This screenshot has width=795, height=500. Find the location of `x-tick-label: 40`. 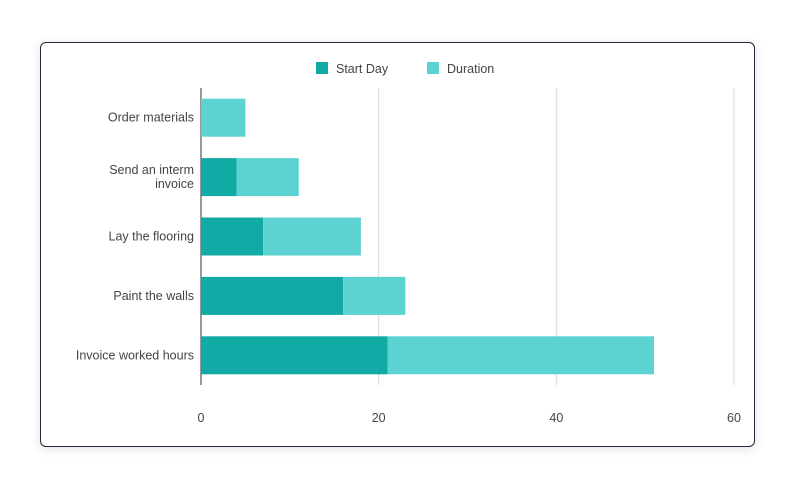

x-tick-label: 40 is located at coordinates (556, 418).